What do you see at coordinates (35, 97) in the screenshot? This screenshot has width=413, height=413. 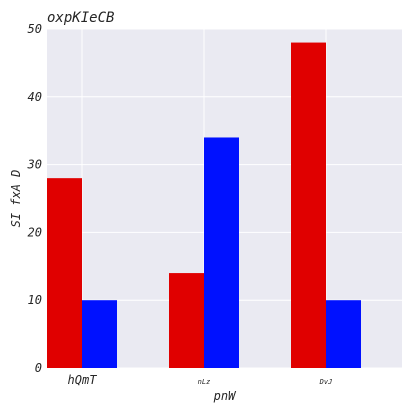 I see `y-tick-label: 40` at bounding box center [35, 97].